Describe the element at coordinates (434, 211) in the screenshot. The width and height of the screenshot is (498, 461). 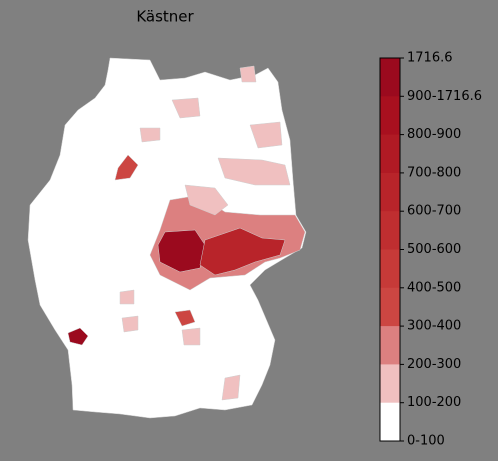
I see `colorbar-label: 600-700` at that location.